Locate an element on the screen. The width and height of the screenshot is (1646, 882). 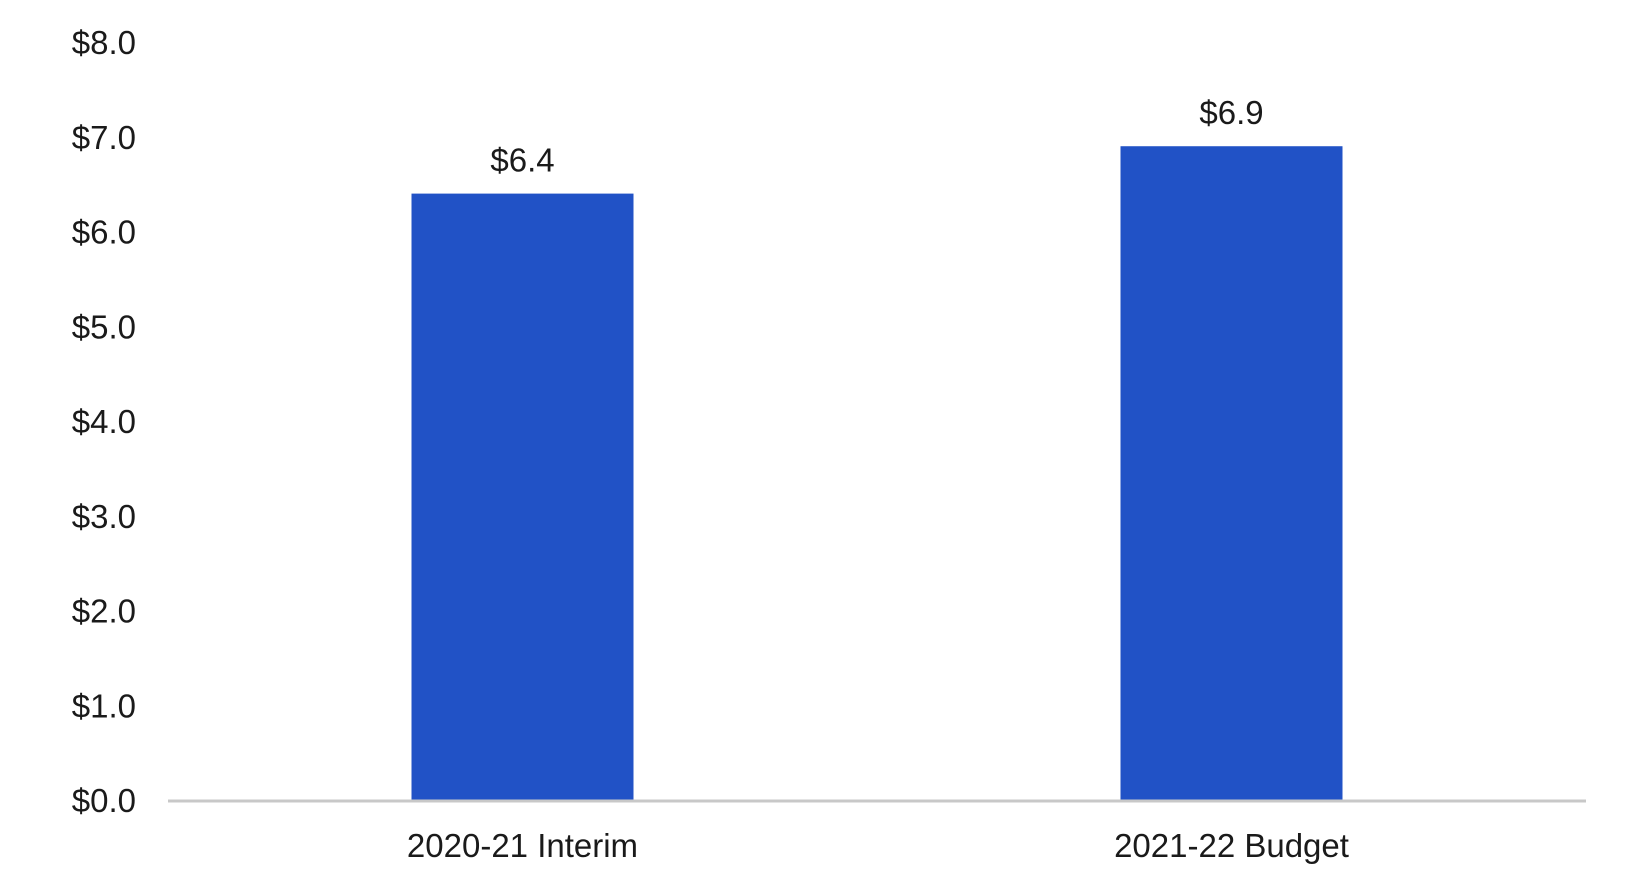
y-tick-label: $4.0 is located at coordinates (104, 421).